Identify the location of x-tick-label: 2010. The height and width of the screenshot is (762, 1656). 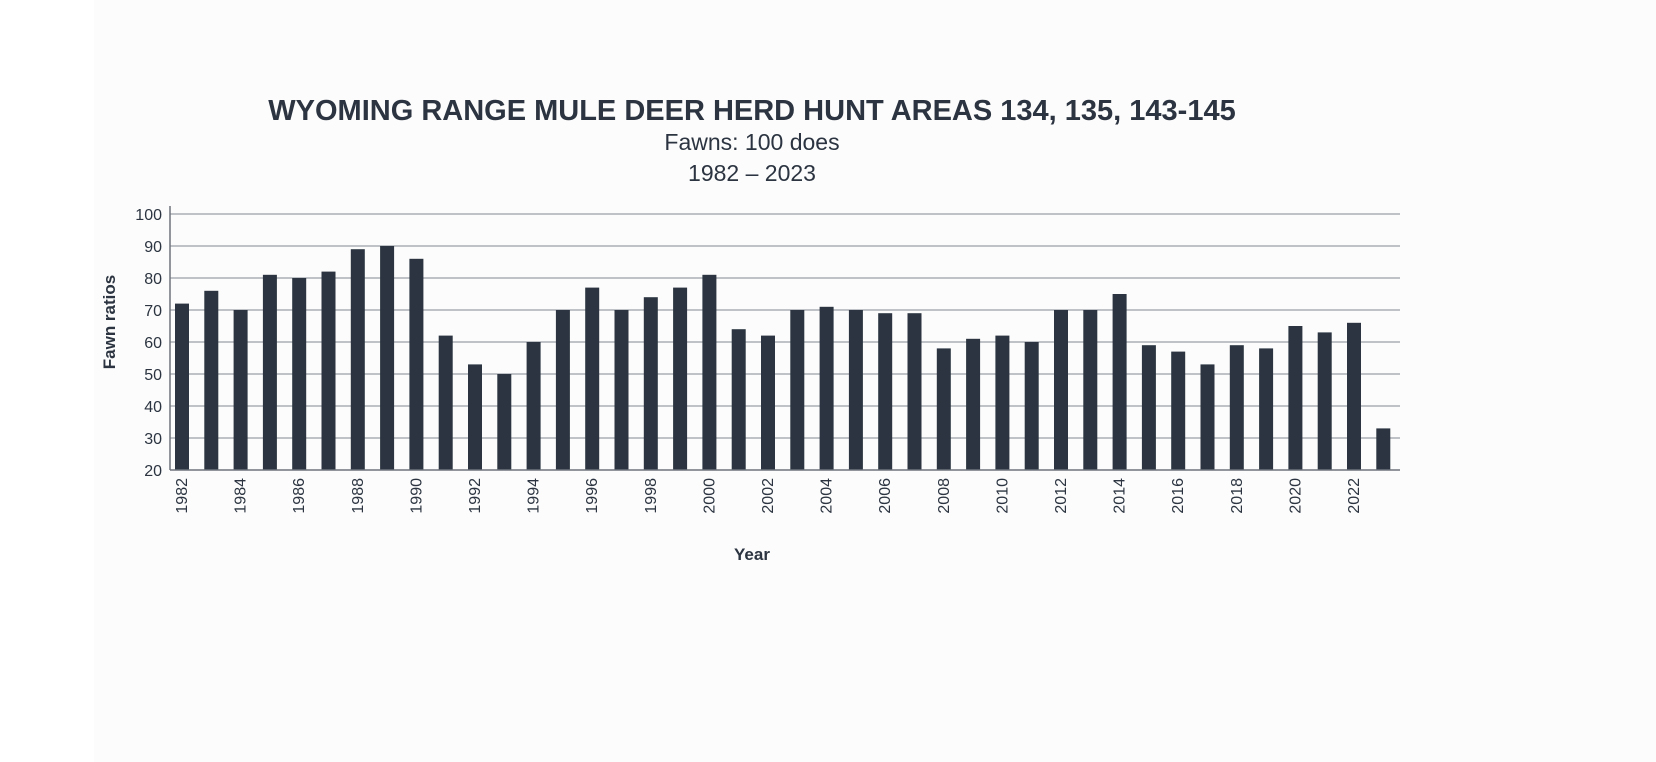
(1002, 496).